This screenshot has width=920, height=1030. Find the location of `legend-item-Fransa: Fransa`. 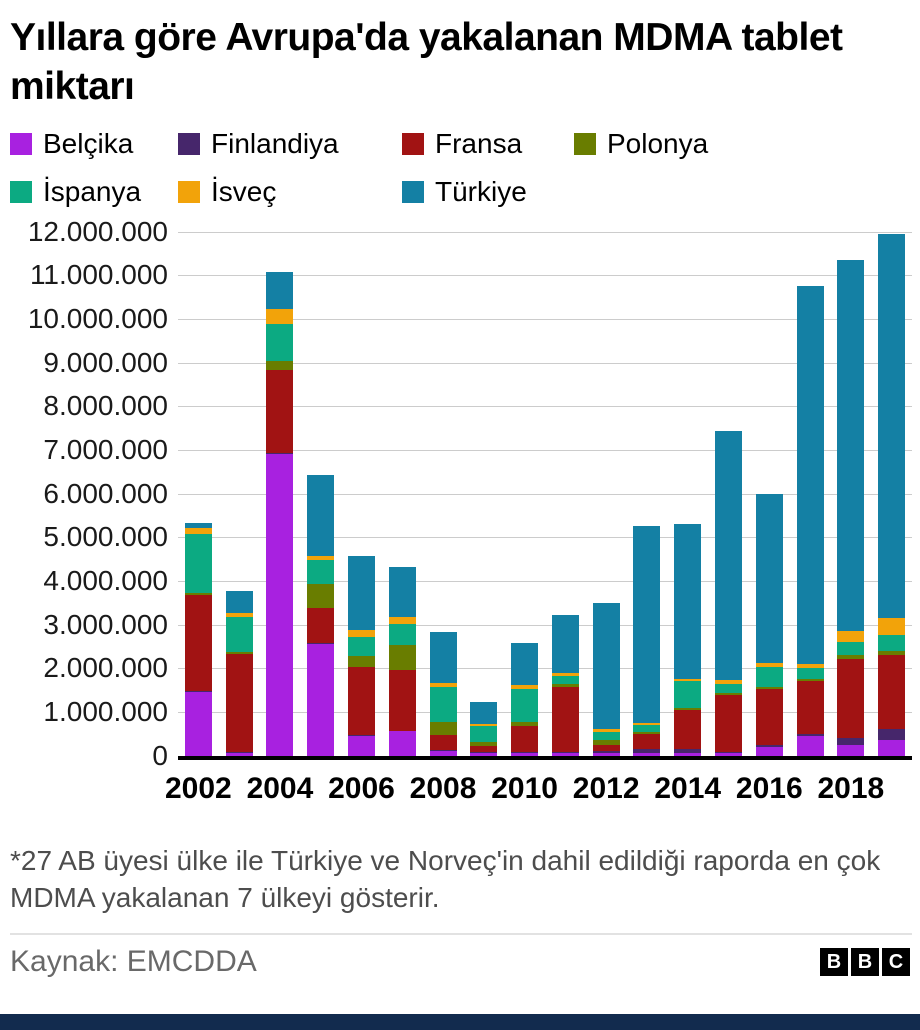

legend-item-Fransa: Fransa is located at coordinates (488, 144).